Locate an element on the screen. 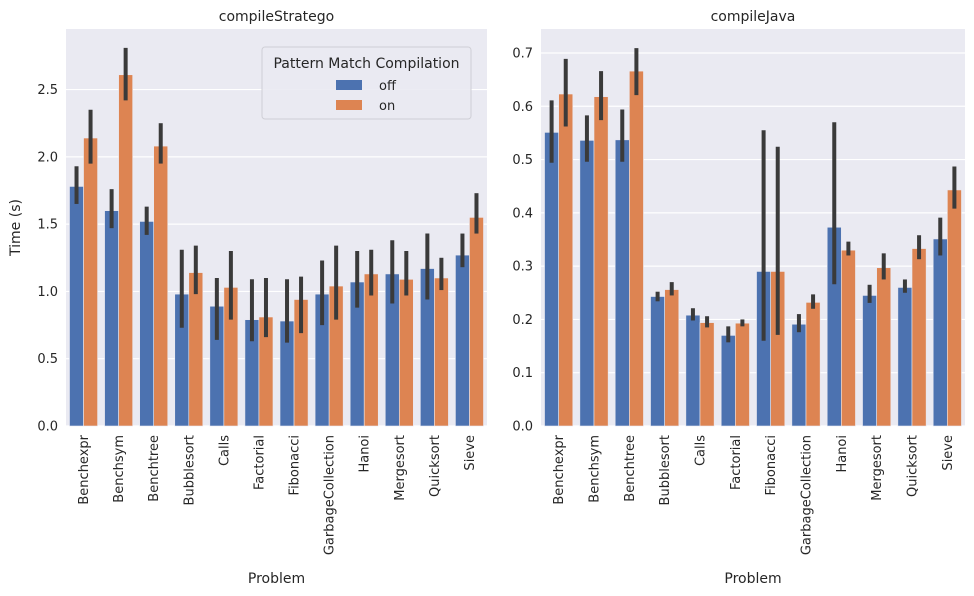 This screenshot has width=974, height=596. legend-box is located at coordinates (366, 83).